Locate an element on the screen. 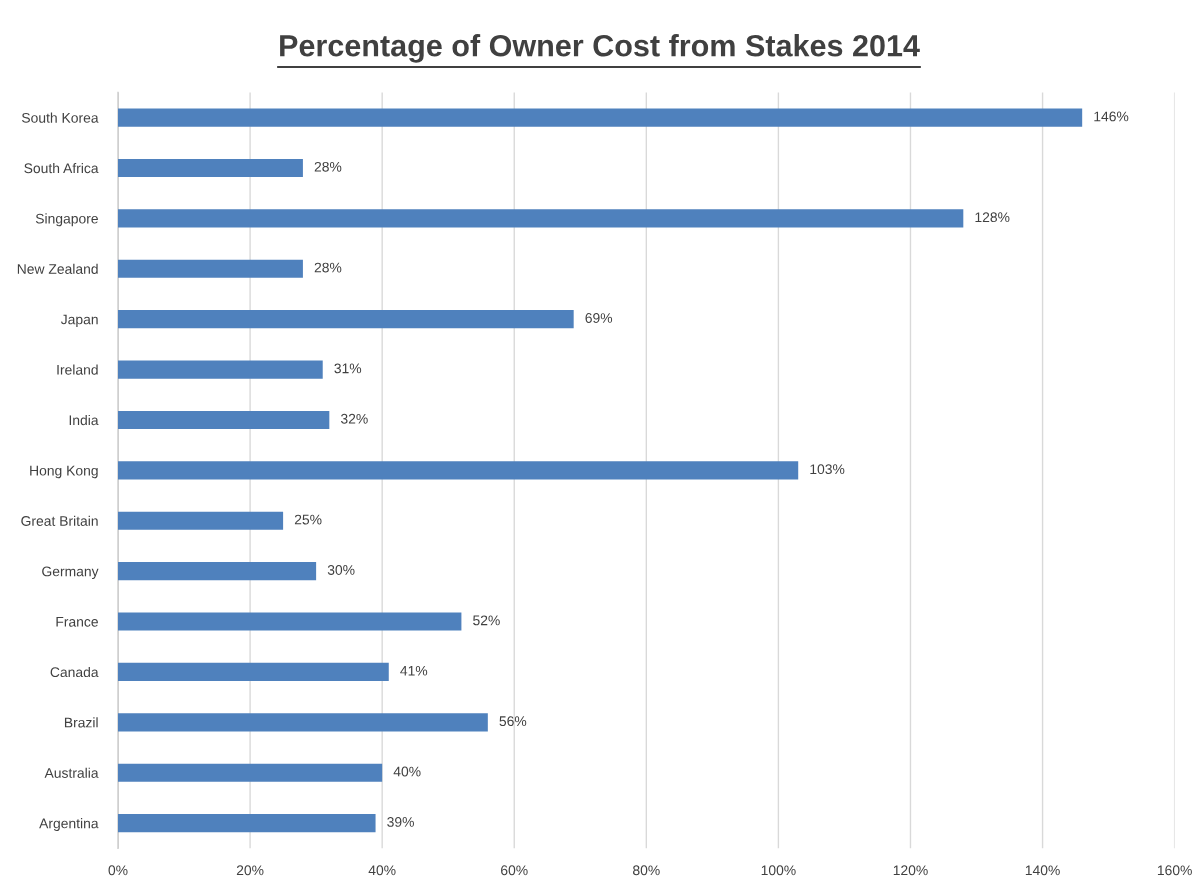 This screenshot has width=1198, height=880. y-tick-label: South Korea is located at coordinates (60, 117).